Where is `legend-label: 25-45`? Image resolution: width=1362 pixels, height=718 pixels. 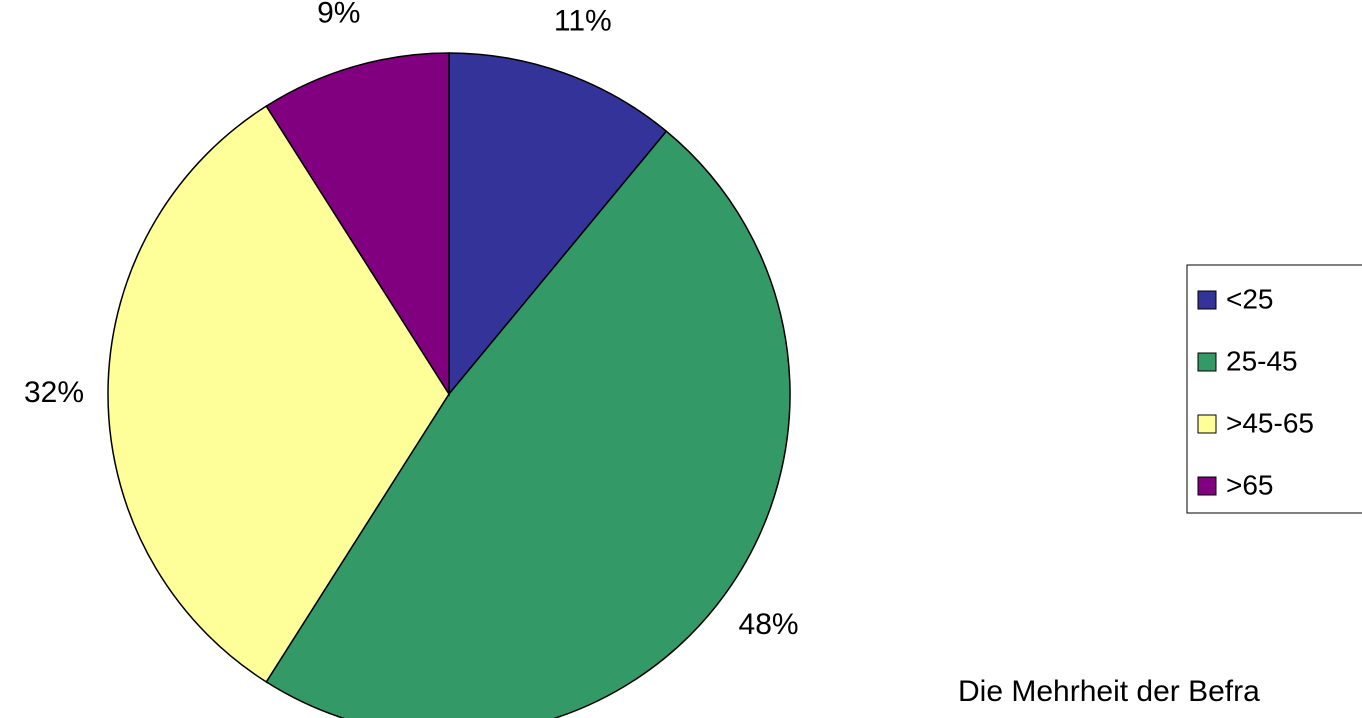
legend-label: 25-45 is located at coordinates (1262, 360).